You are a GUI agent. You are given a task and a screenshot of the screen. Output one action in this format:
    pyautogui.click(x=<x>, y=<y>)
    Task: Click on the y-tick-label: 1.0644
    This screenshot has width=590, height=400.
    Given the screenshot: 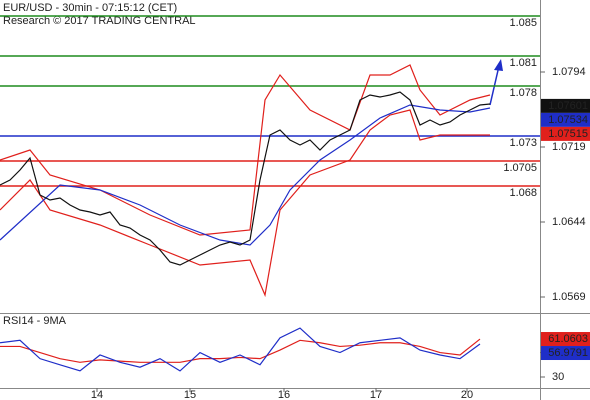 What is the action you would take?
    pyautogui.click(x=569, y=222)
    